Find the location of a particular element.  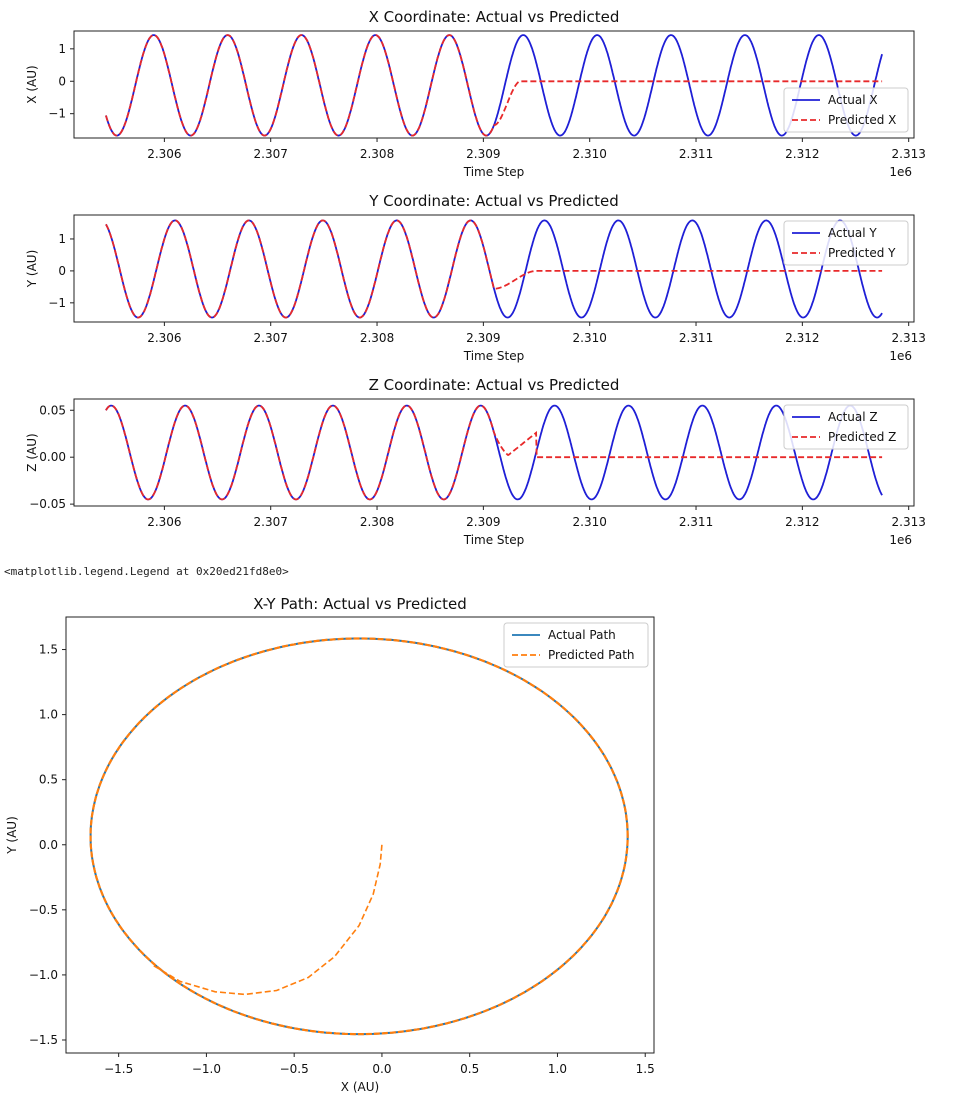

y-tick-label: 0.05 is located at coordinates (52, 410).